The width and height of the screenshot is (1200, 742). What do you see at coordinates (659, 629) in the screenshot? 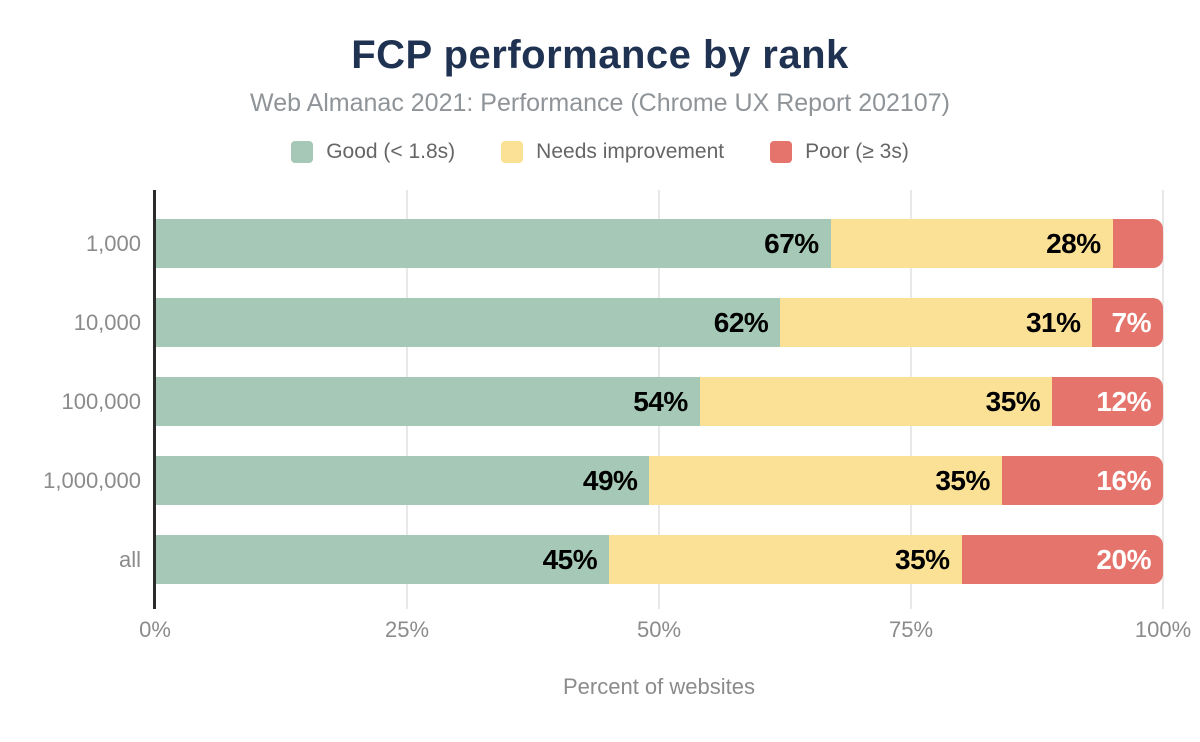
I see `x-axis-tick: 50%` at bounding box center [659, 629].